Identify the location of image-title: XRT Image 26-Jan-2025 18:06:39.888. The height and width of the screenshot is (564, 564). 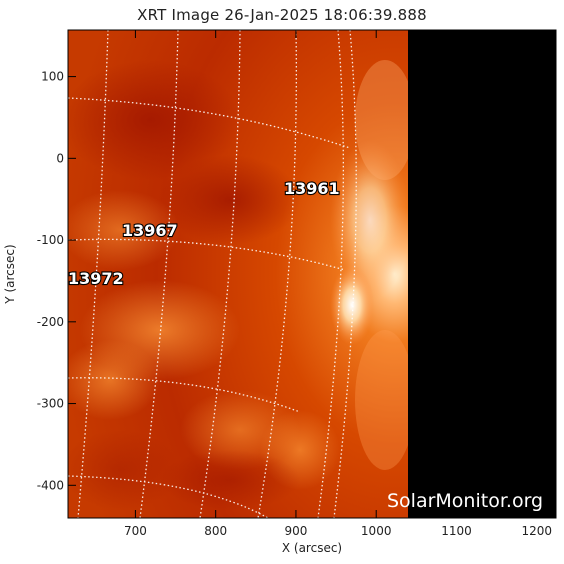
(282, 15).